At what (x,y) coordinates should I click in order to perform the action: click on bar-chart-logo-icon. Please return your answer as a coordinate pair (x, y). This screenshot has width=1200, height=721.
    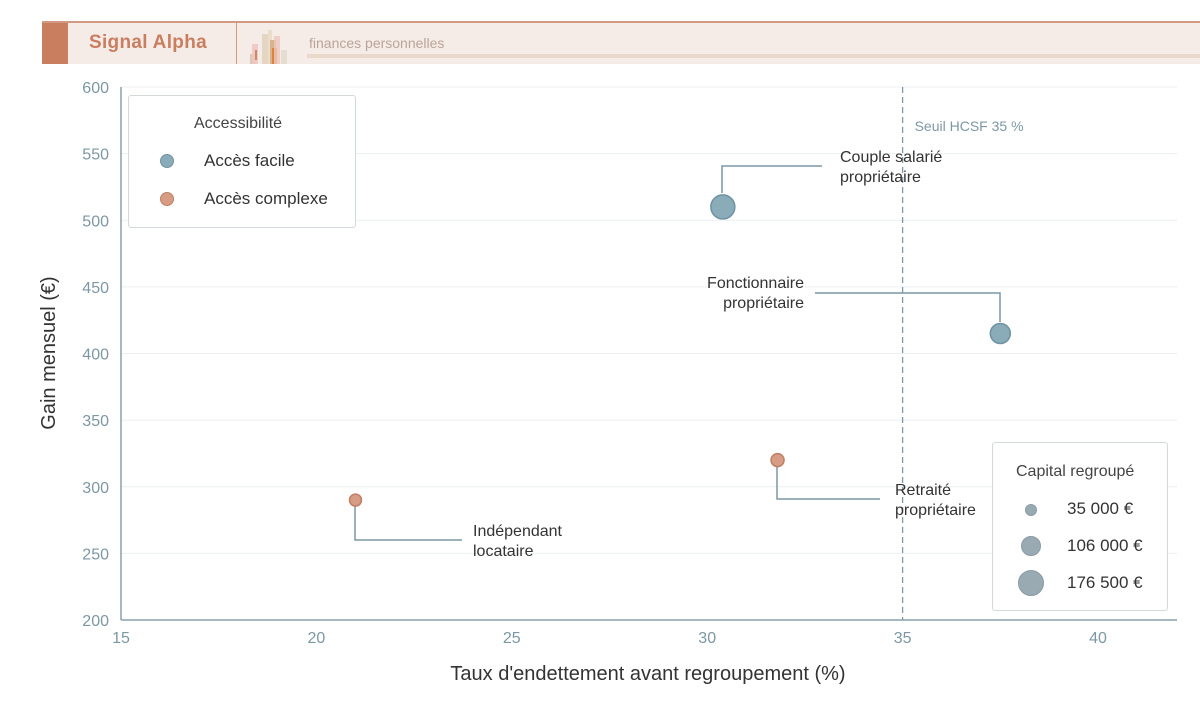
    Looking at the image, I should click on (268, 47).